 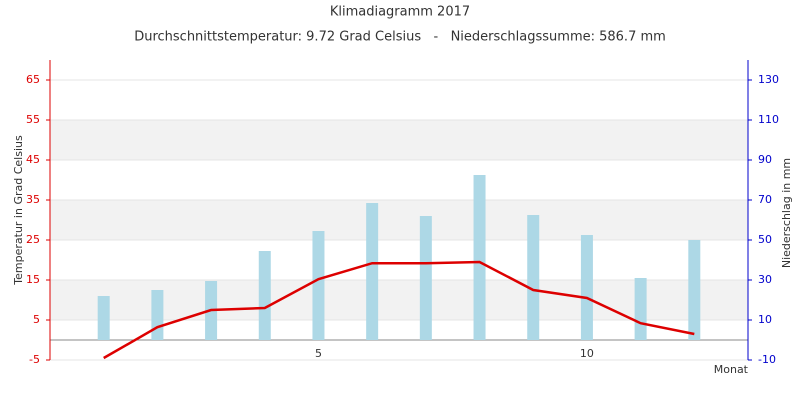 What do you see at coordinates (731, 369) in the screenshot?
I see `x-axis-label: Monat` at bounding box center [731, 369].